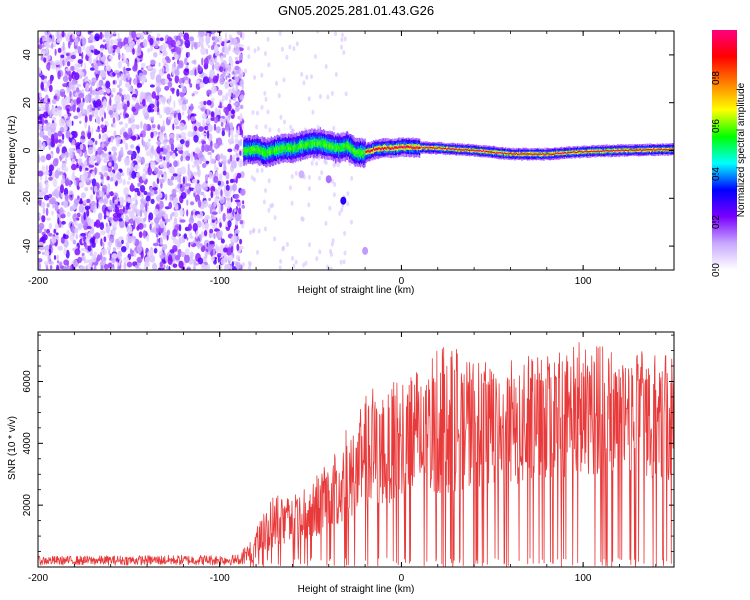 The image size is (750, 600). I want to click on colorbar-tick-label: 0.6, so click(716, 126).